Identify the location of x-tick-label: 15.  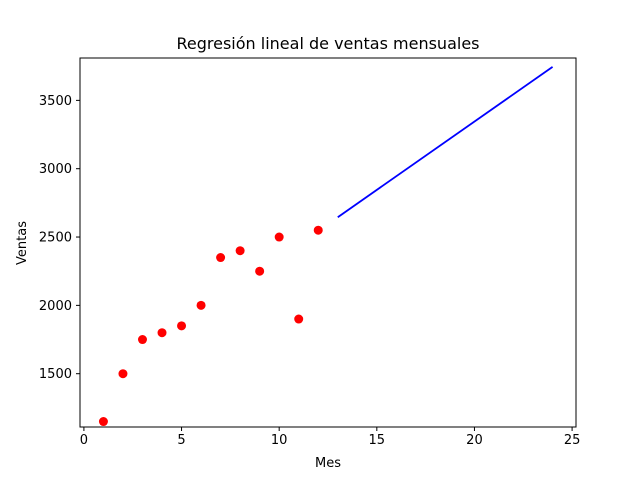
(377, 440).